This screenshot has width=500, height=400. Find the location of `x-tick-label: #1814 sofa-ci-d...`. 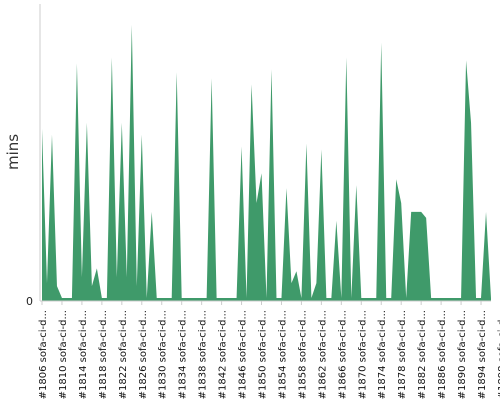

x-tick-label: #1814 sofa-ci-d... is located at coordinates (83, 354).